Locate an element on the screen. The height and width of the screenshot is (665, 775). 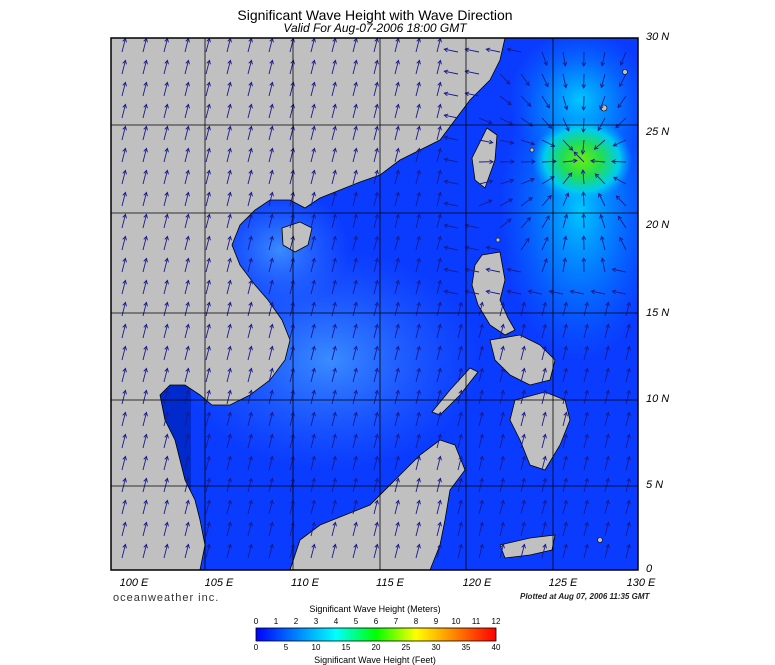
land-hainan is located at coordinates (297, 237).